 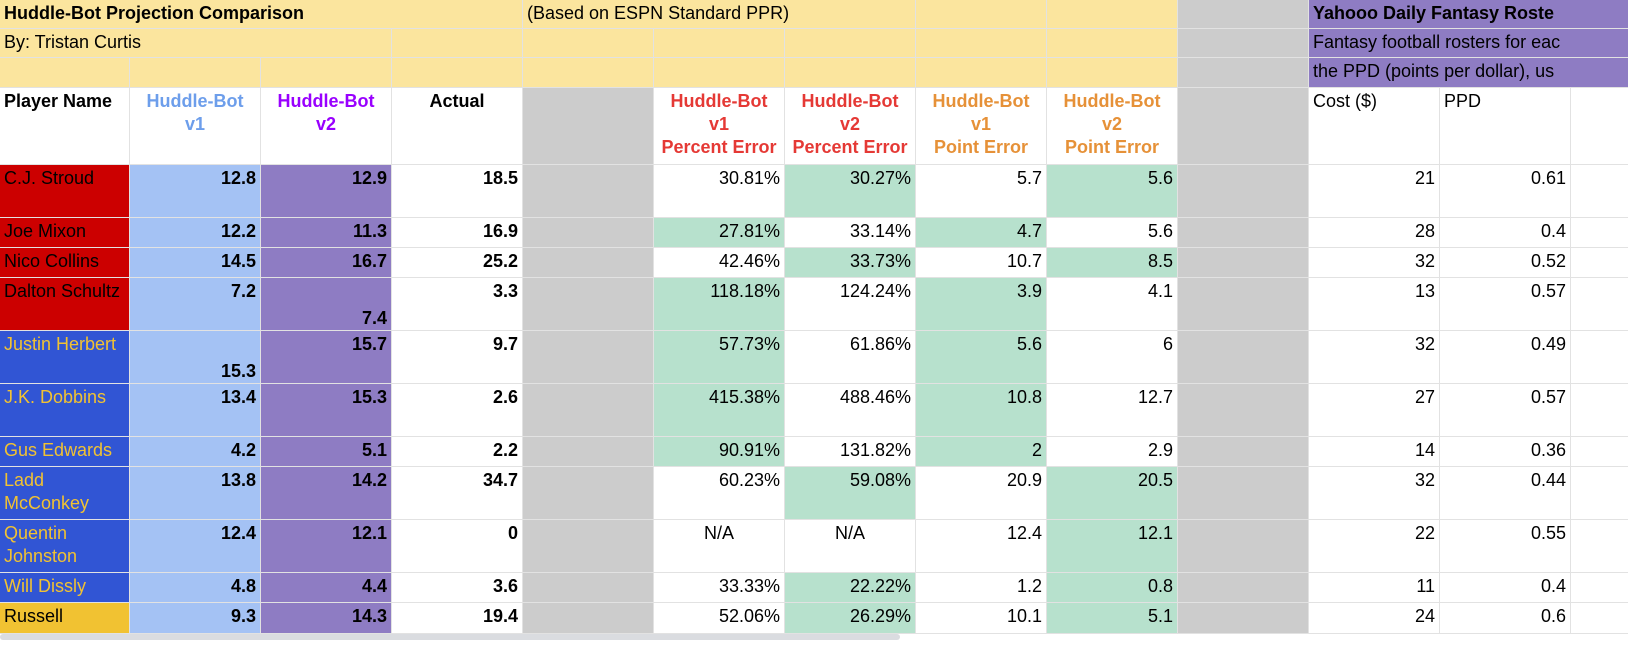 I want to click on actual-points: 2.2, so click(x=457, y=452).